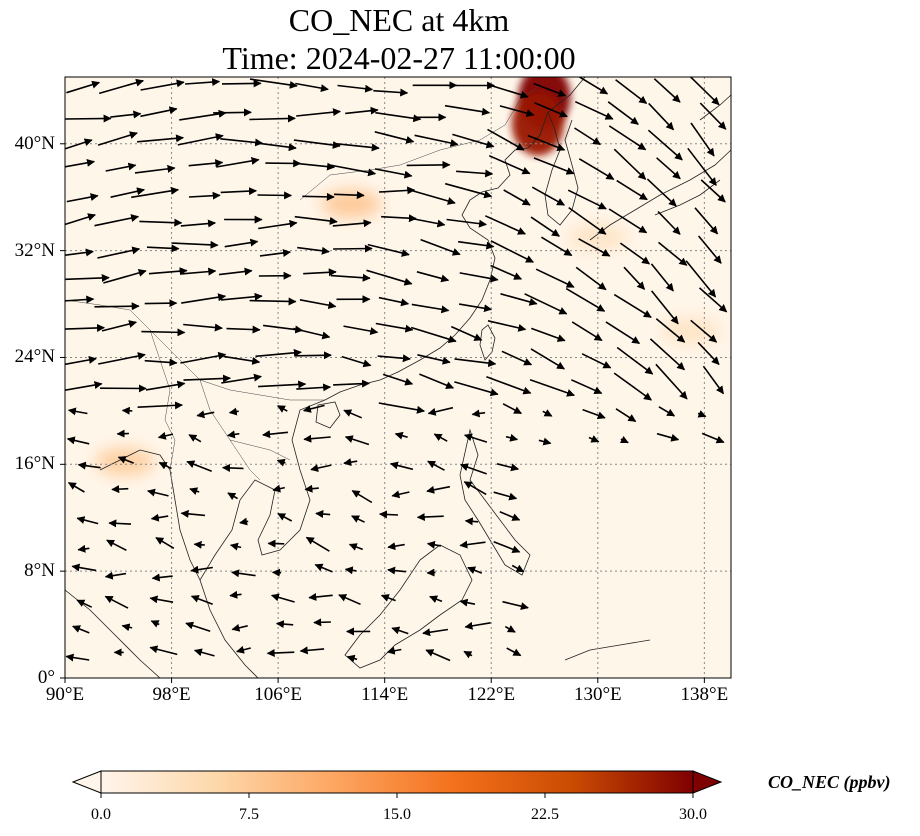  Describe the element at coordinates (455, 239) in the screenshot. I see `coastline-china-east` at that location.